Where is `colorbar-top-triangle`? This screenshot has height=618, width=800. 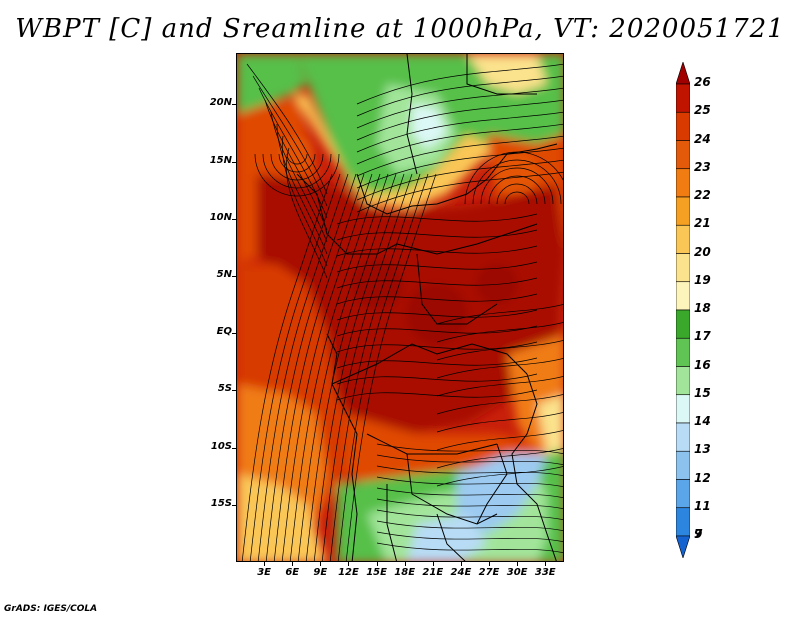
colorbar-top-triangle is located at coordinates (683, 73).